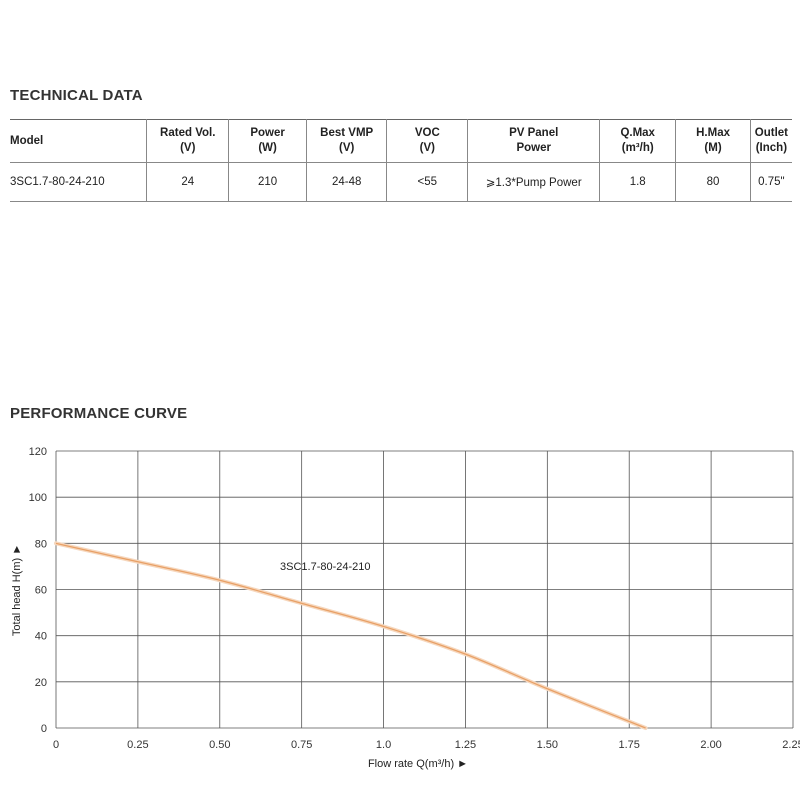  Describe the element at coordinates (713, 133) in the screenshot. I see `header-label: H.Max` at that location.